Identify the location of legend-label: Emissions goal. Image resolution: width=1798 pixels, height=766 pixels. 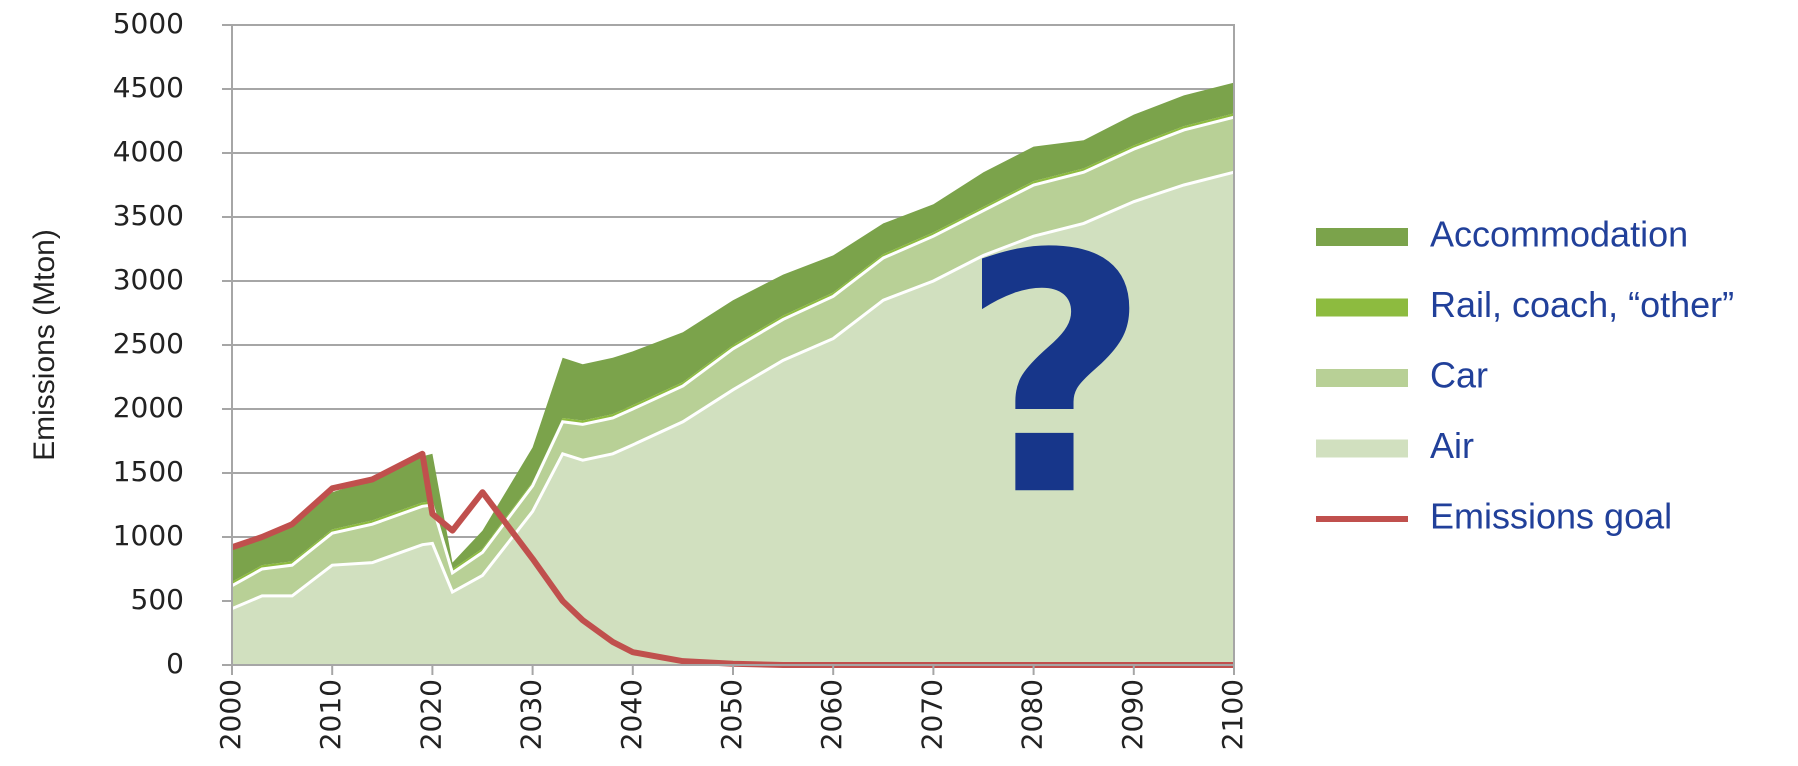
(1551, 516).